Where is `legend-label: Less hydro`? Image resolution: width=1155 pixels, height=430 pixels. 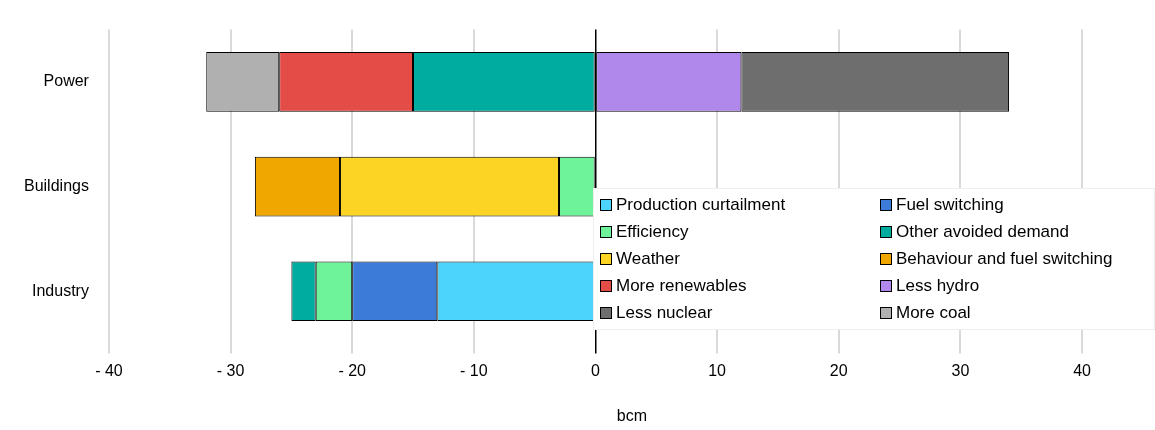
legend-label: Less hydro is located at coordinates (938, 286).